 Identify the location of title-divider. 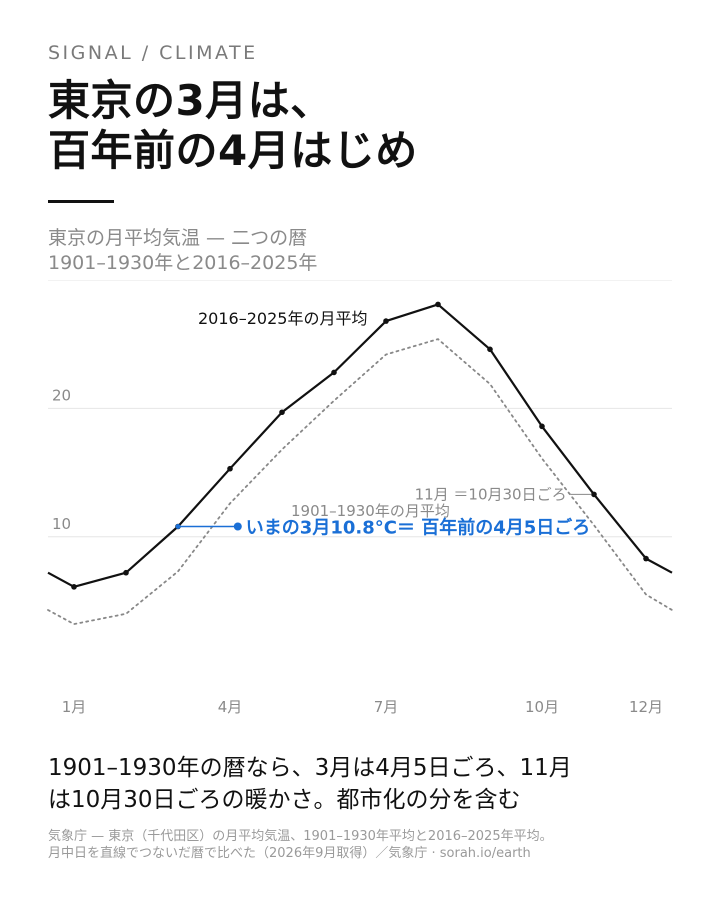
(81, 201).